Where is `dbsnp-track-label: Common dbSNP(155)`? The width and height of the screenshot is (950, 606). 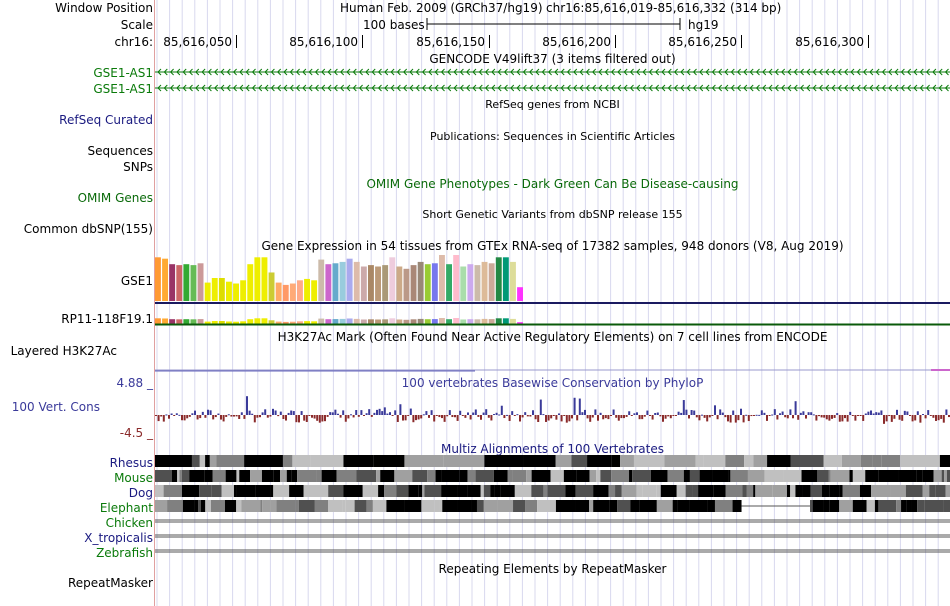
dbsnp-track-label: Common dbSNP(155) is located at coordinates (88, 229).